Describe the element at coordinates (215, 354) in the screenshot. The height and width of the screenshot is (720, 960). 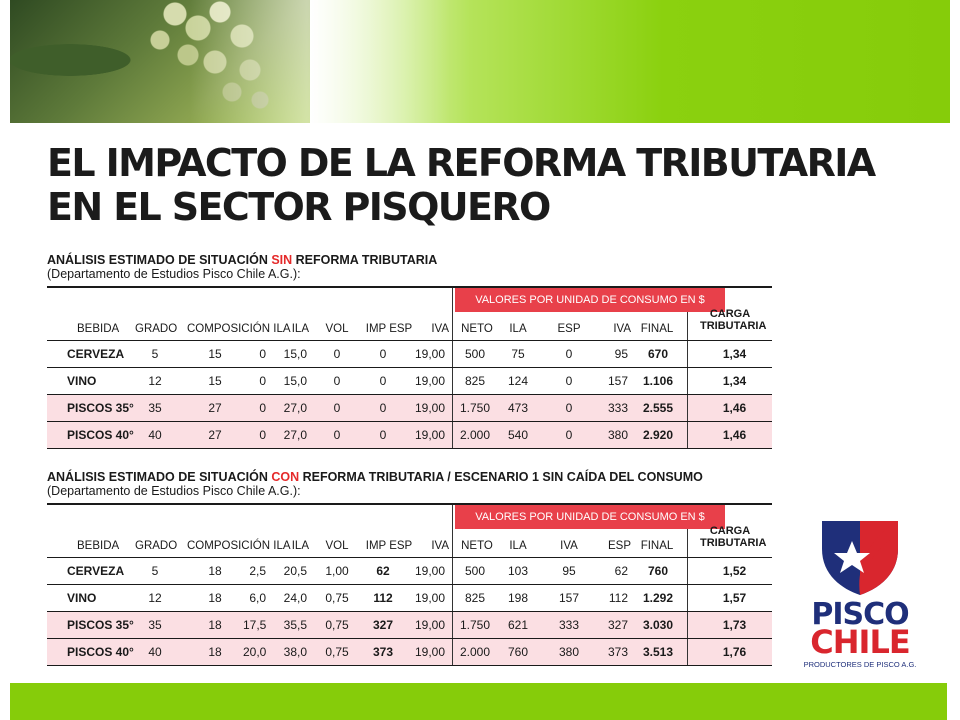
I see `table-cell: 15` at that location.